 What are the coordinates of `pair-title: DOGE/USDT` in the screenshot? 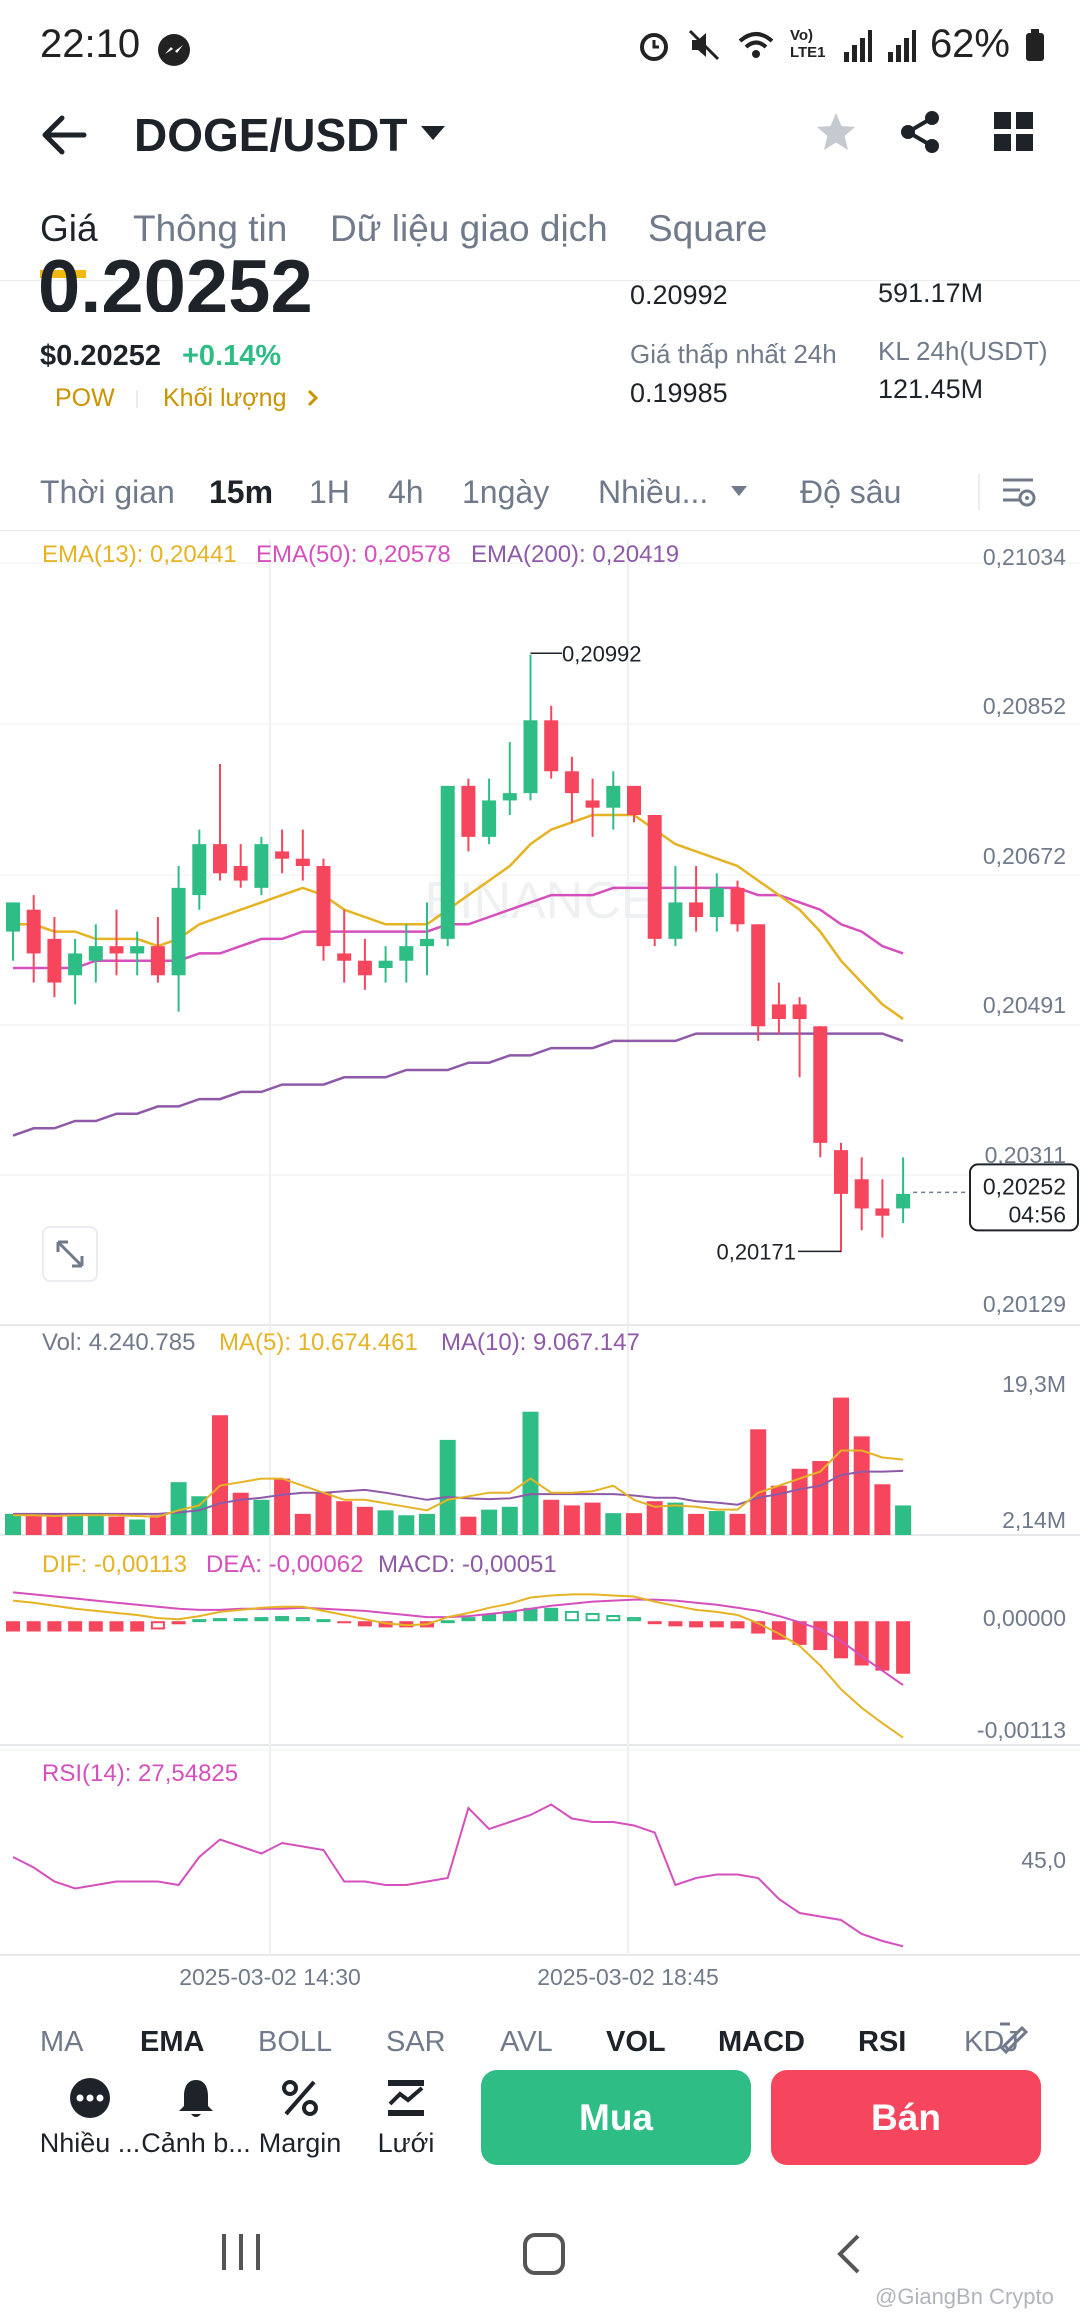 It's located at (271, 135).